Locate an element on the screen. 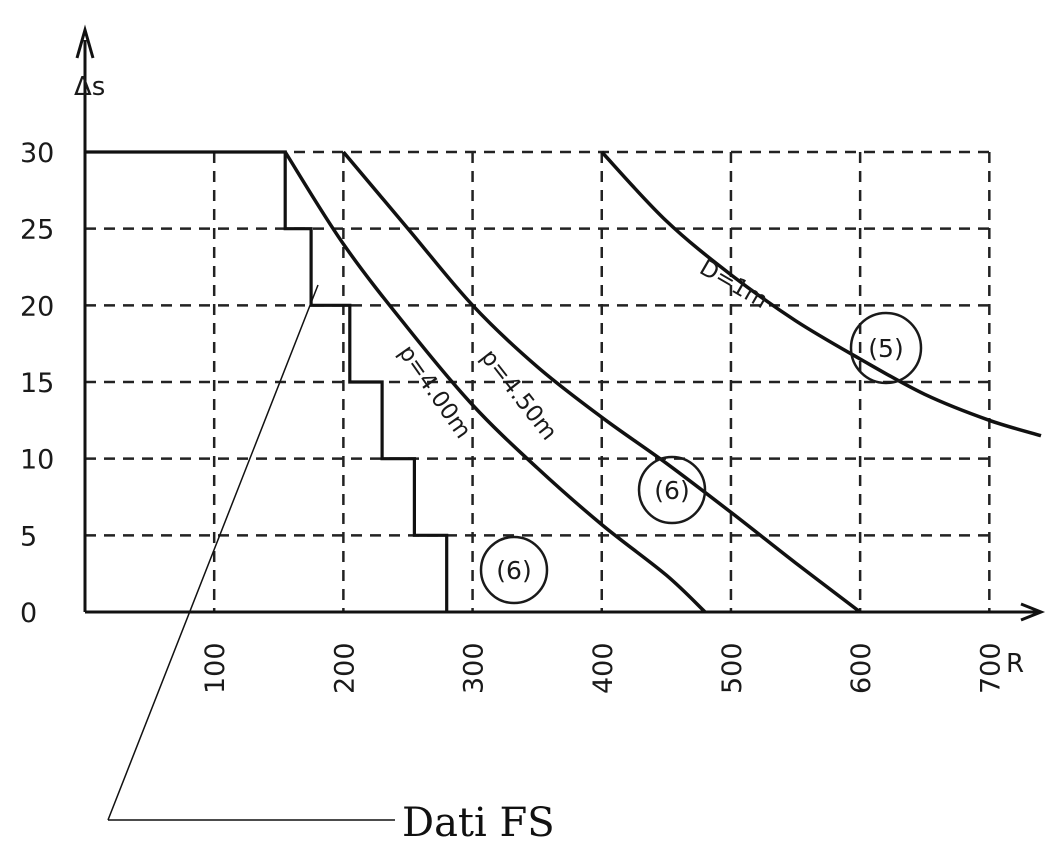  curve-label-p450: p=4.50m is located at coordinates (518, 395).